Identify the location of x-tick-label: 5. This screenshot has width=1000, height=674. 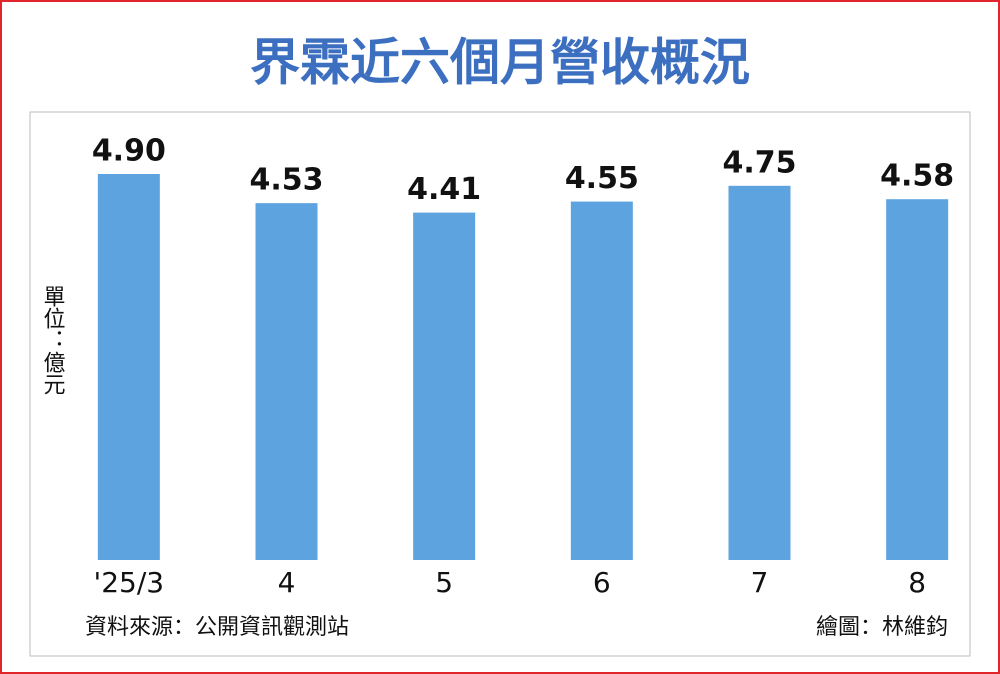
(444, 582).